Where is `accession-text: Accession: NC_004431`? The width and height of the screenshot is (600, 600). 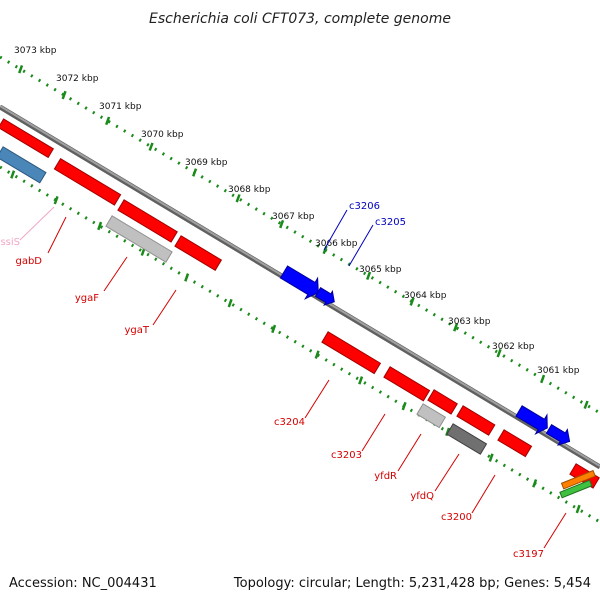
accession-text: Accession: NC_004431 is located at coordinates (83, 583).